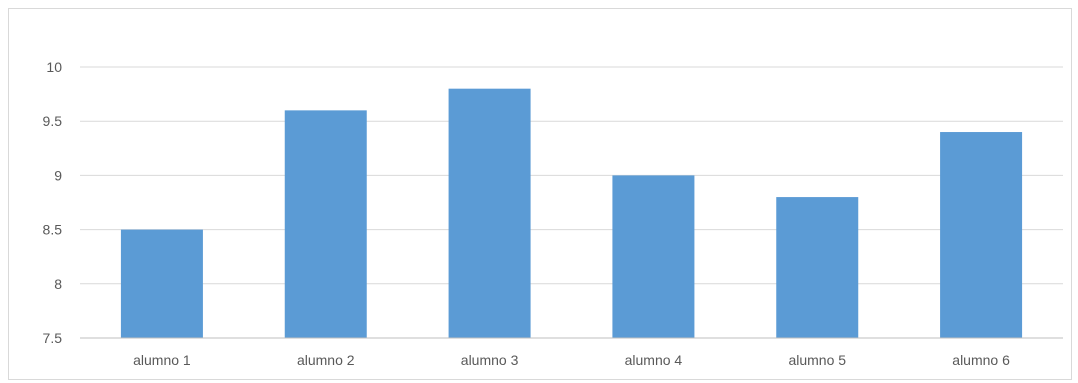  What do you see at coordinates (53, 202) in the screenshot?
I see `y-axis-tick-labels: 7.5 8 8.5 9 9.5 10` at bounding box center [53, 202].